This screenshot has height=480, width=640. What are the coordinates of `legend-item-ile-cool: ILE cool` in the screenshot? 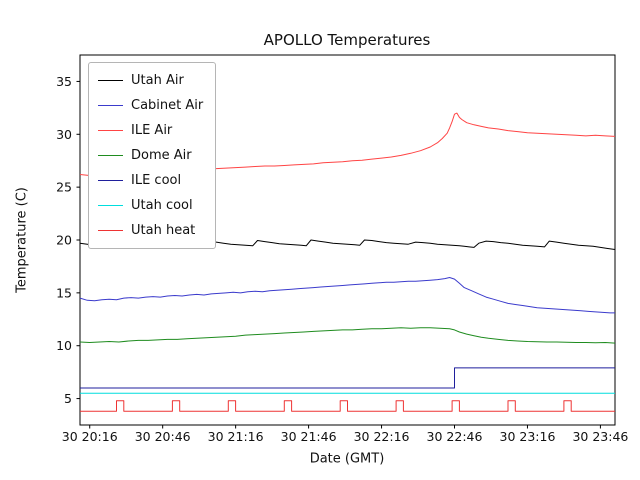 It's located at (150, 180).